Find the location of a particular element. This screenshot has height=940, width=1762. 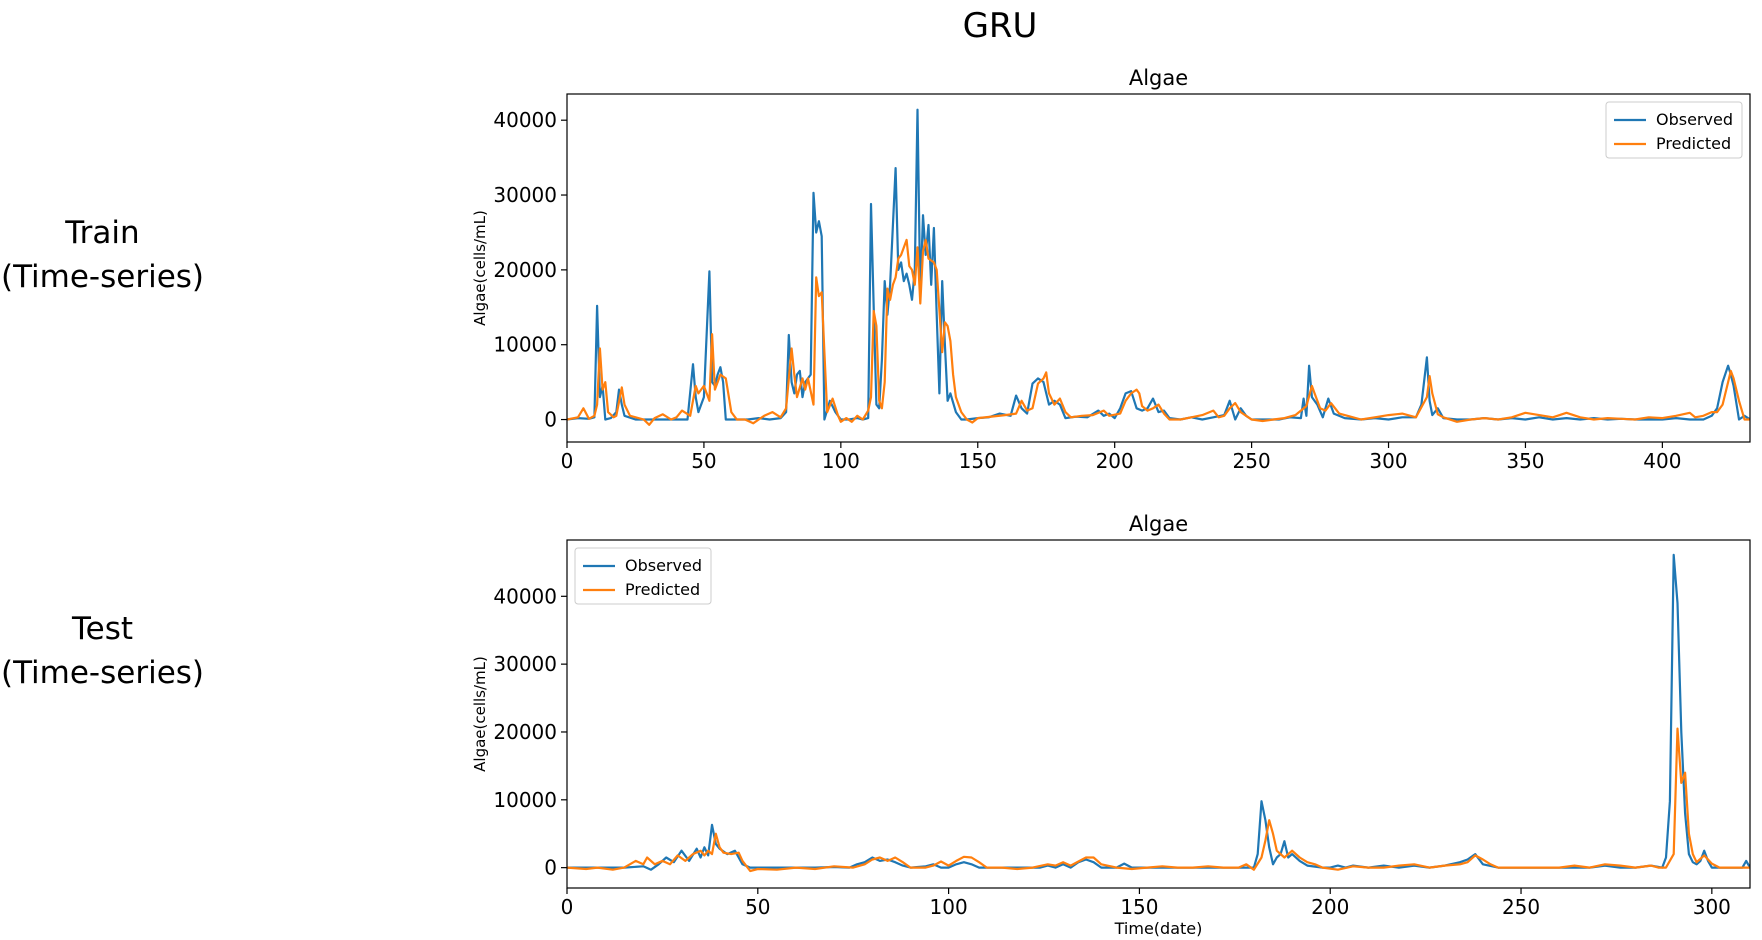

x-tick-label: 400 is located at coordinates (1662, 459).